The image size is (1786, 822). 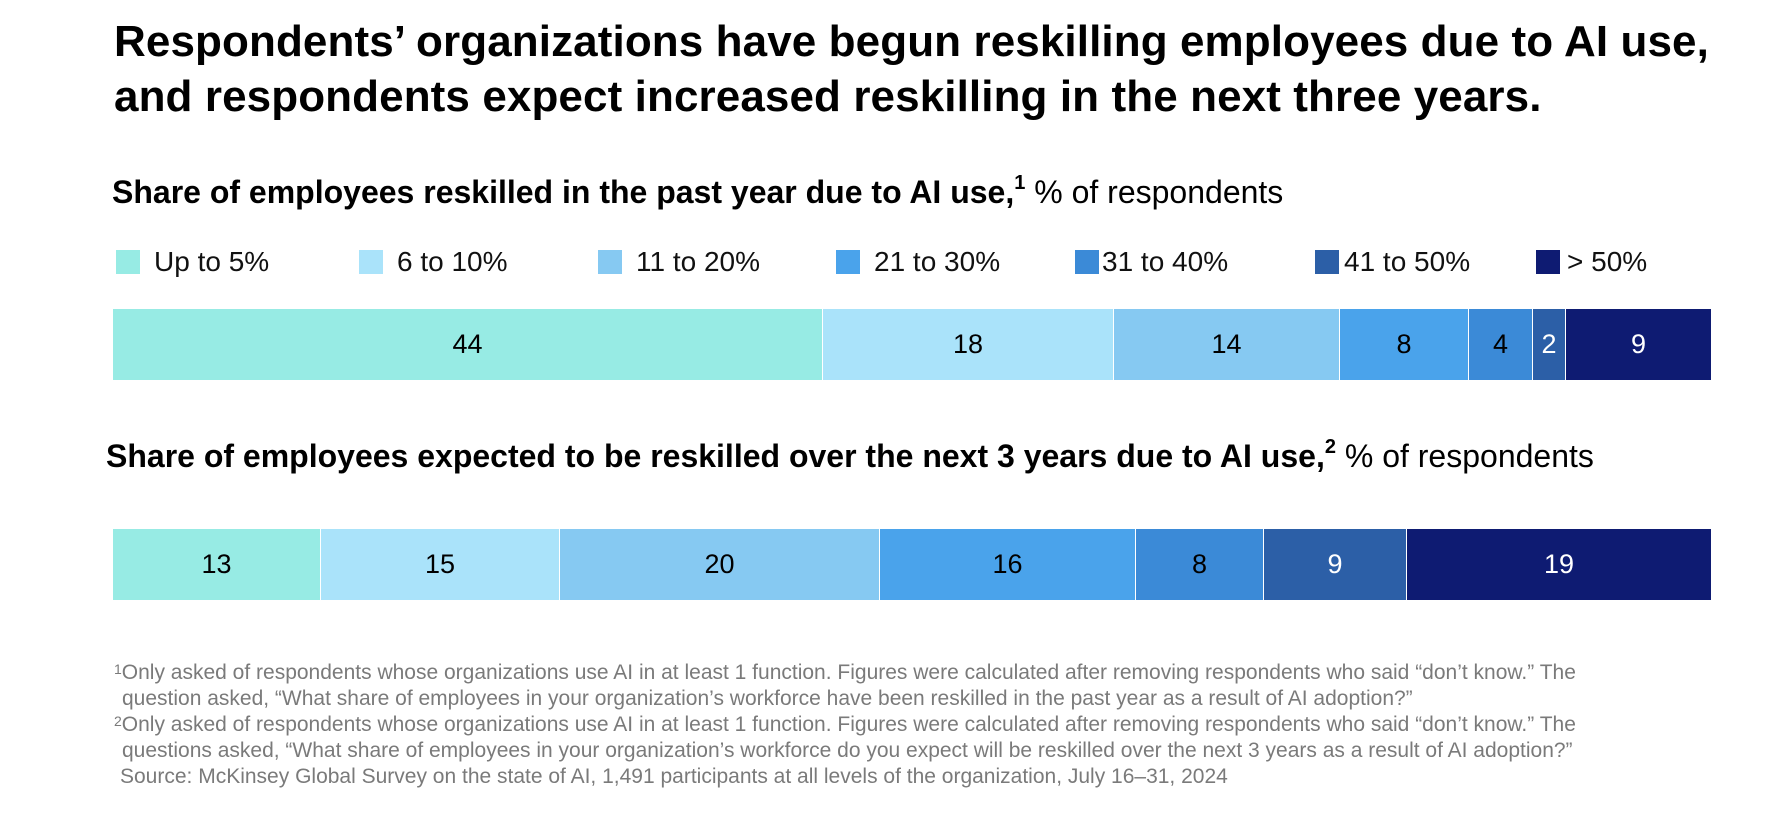 I want to click on bar-segment: 4, so click(x=1501, y=344).